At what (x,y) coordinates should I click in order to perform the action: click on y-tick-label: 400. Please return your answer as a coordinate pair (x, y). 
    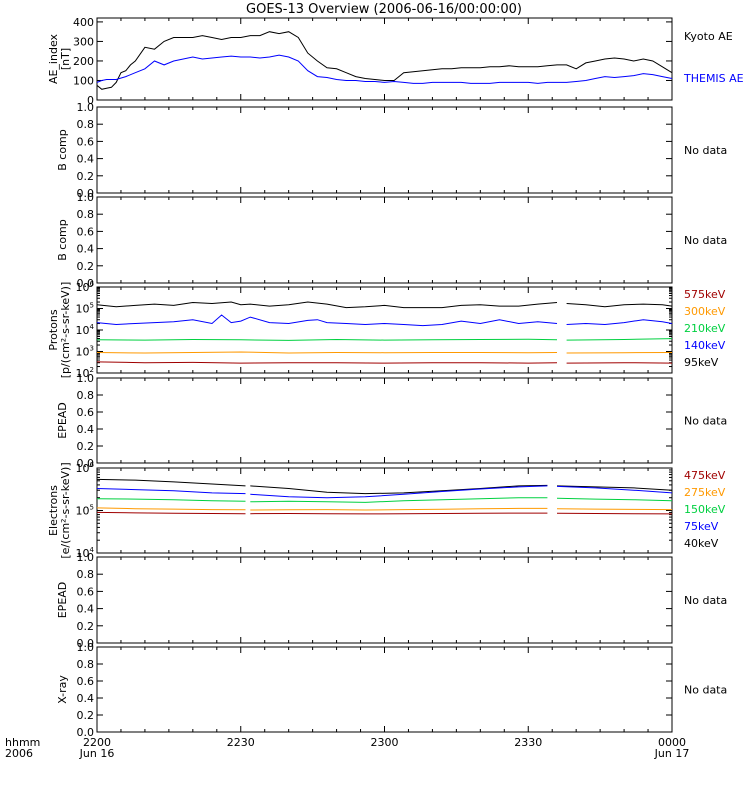
    Looking at the image, I should click on (83, 22).